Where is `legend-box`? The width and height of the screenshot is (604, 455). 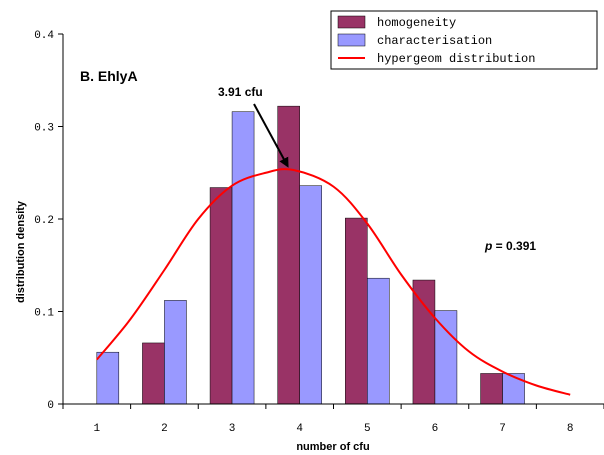
legend-box is located at coordinates (464, 40).